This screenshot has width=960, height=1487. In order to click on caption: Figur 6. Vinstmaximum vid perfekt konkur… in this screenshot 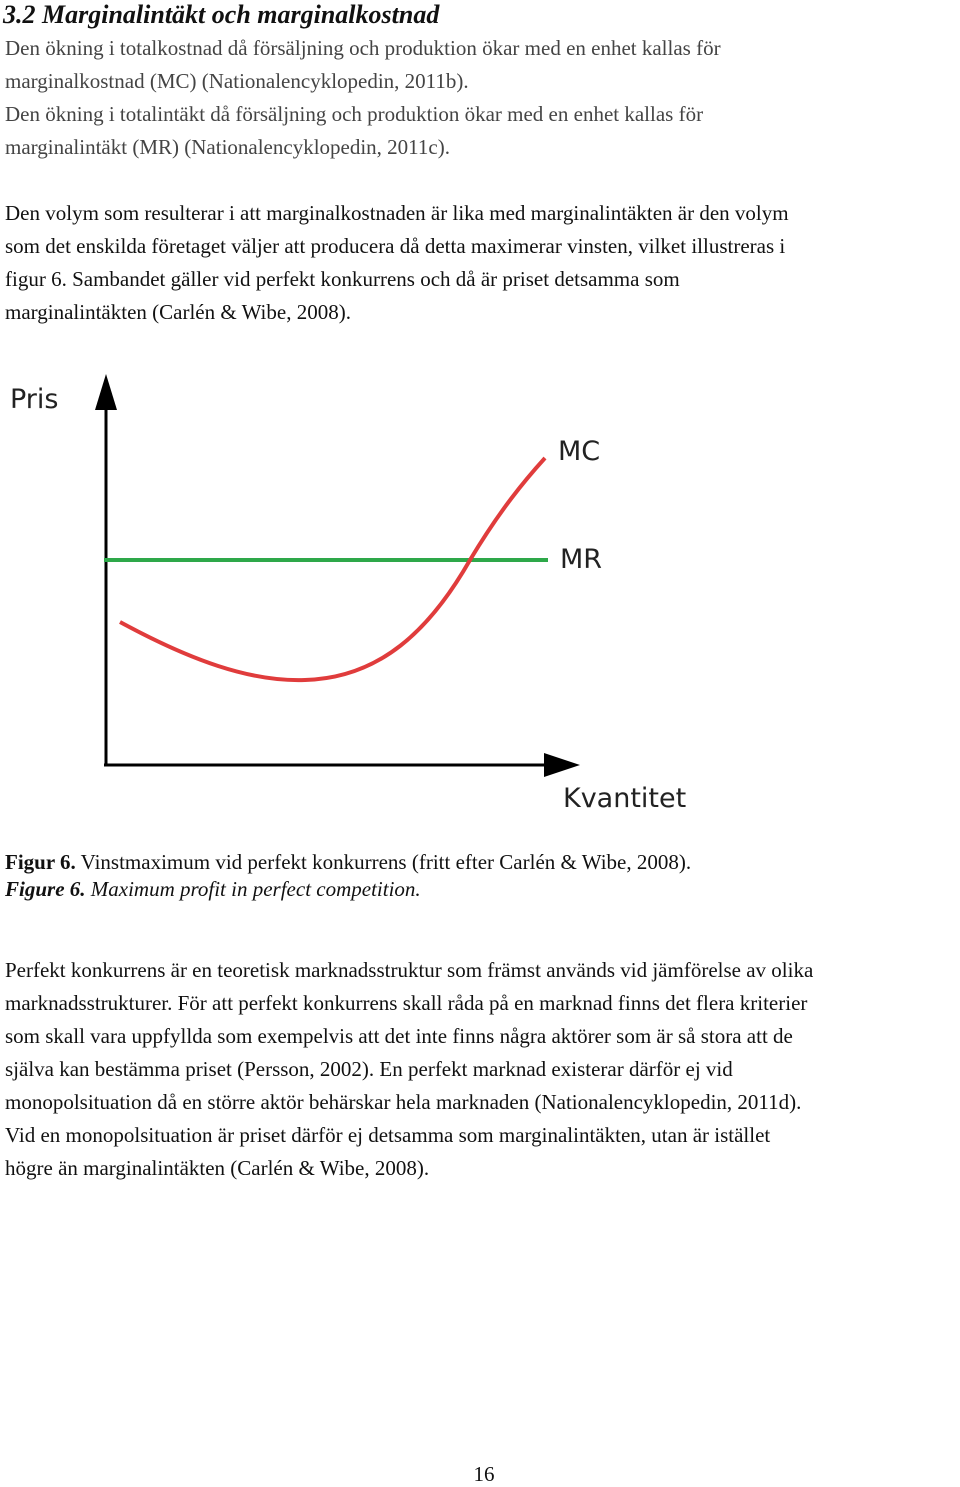, I will do `click(348, 862)`.